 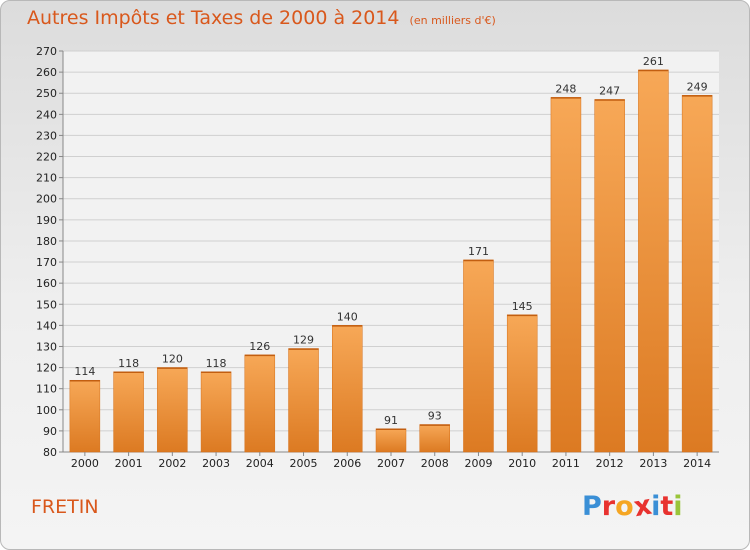 What do you see at coordinates (46, 114) in the screenshot?
I see `y-tick-label: 240` at bounding box center [46, 114].